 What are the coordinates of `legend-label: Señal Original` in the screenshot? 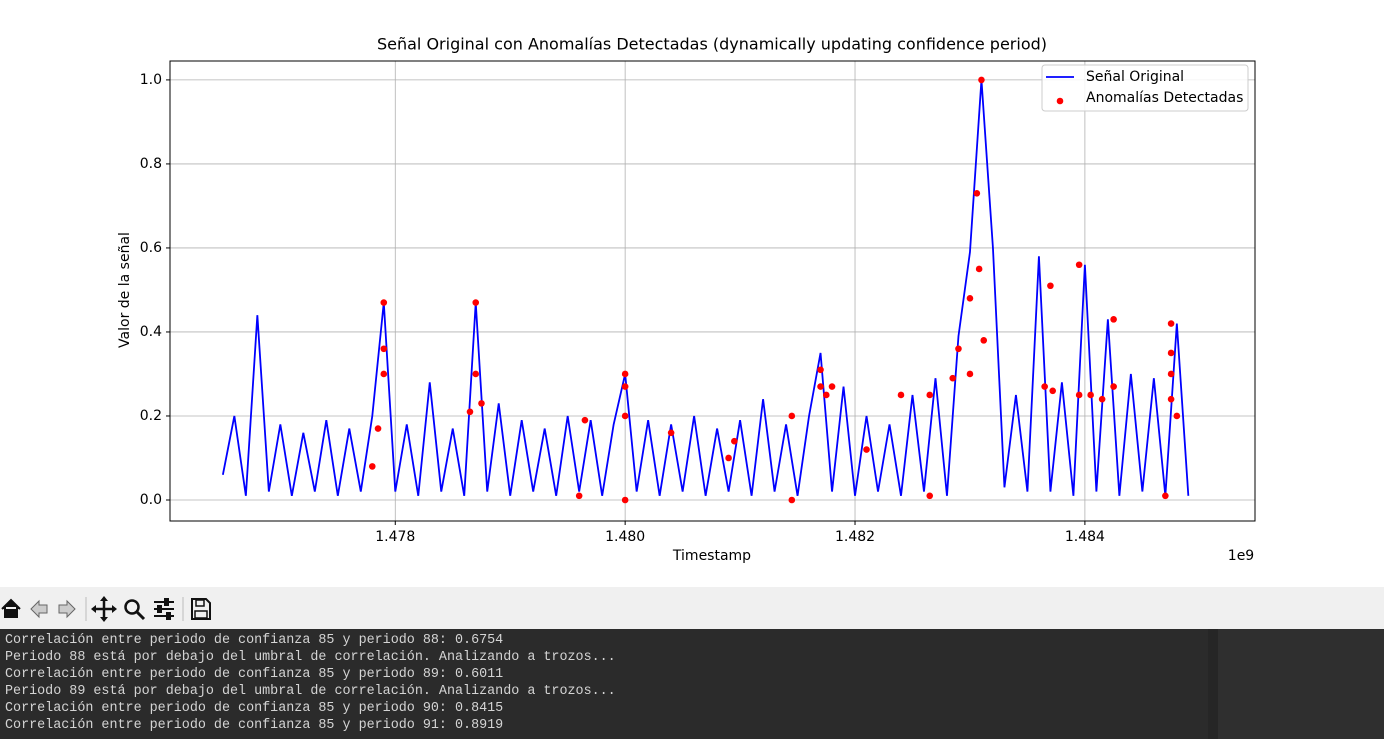 It's located at (1135, 77).